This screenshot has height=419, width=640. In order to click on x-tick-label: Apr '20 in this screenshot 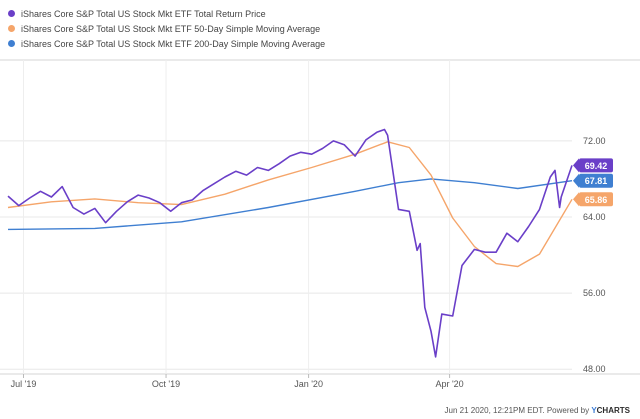, I will do `click(449, 384)`.